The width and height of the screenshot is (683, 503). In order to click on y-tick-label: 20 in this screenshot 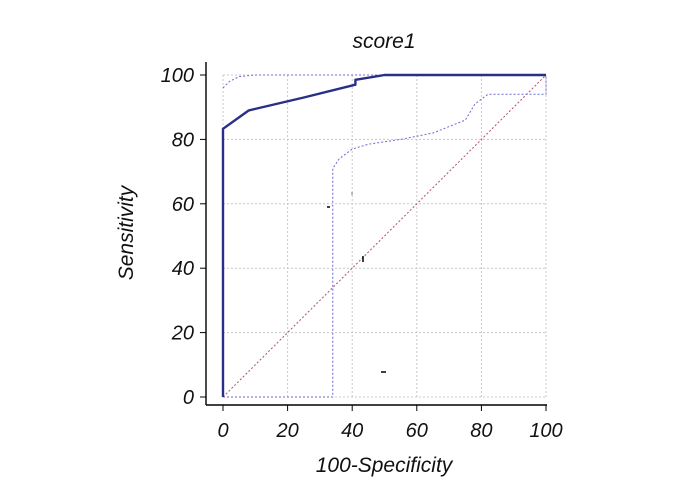, I will do `click(182, 334)`.